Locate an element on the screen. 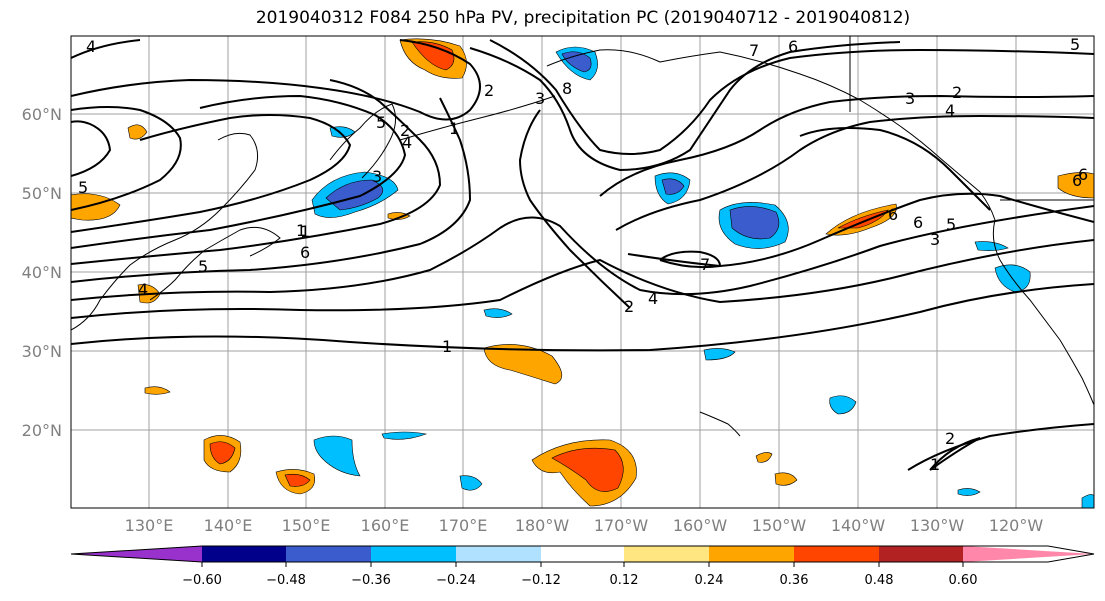  lat-label: 40°N is located at coordinates (42, 272).